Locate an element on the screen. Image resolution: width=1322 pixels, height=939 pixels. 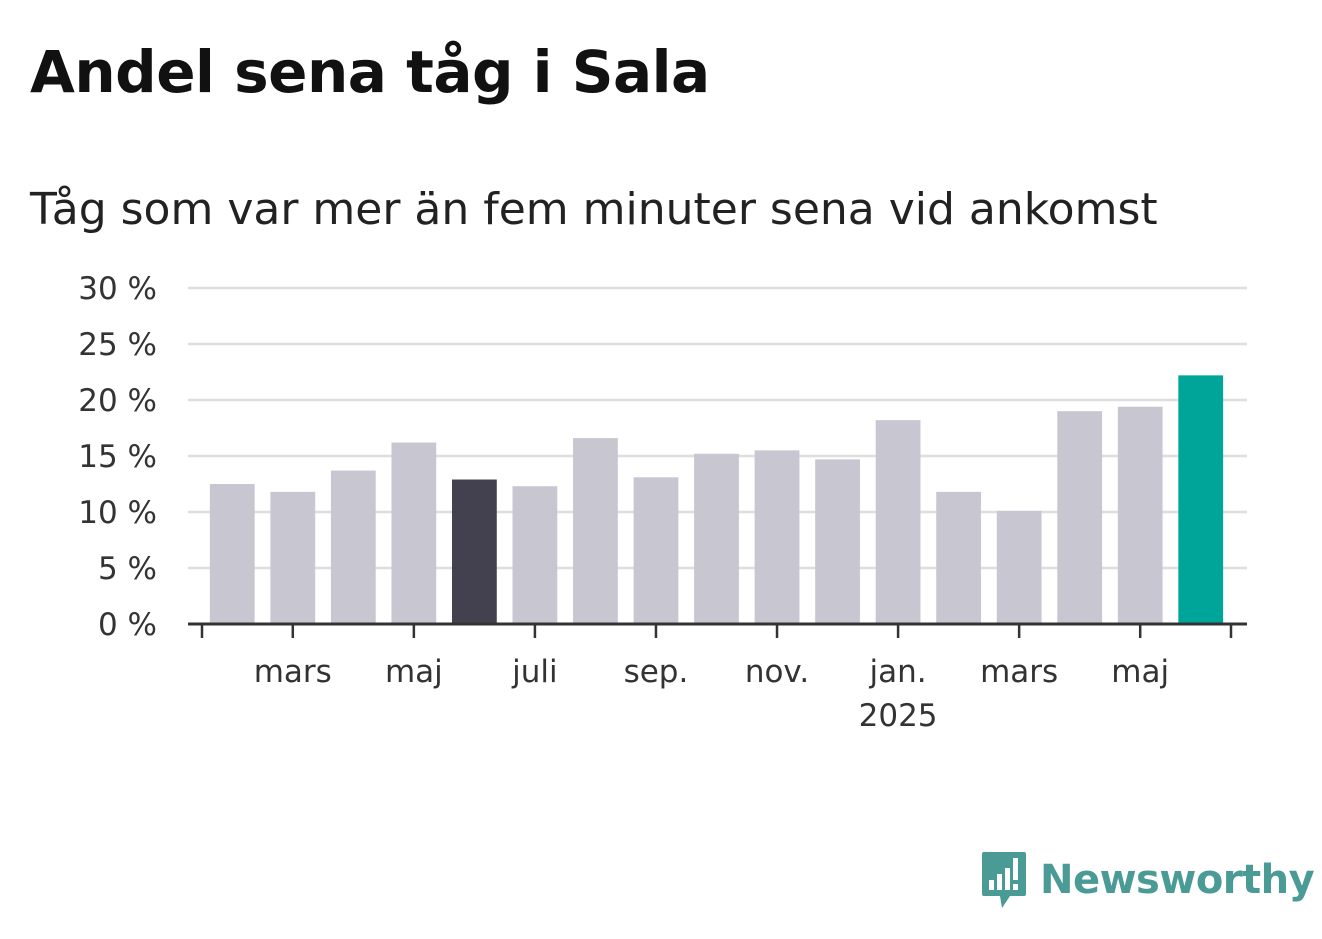
x-tick-label: sep. is located at coordinates (656, 672).